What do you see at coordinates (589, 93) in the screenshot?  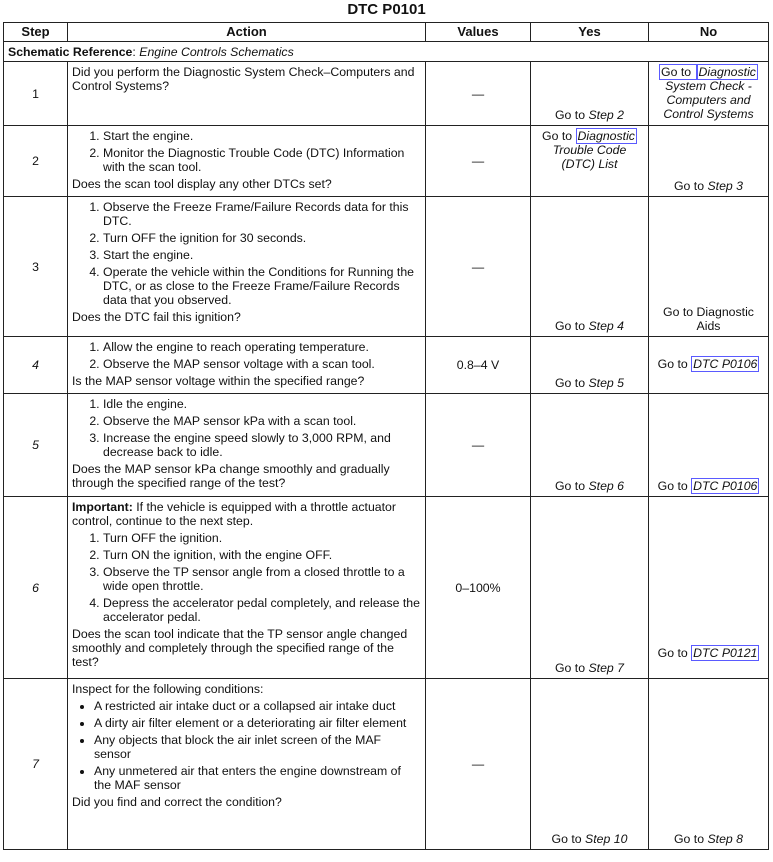 I see `yes-cell: Go to Step 2` at bounding box center [589, 93].